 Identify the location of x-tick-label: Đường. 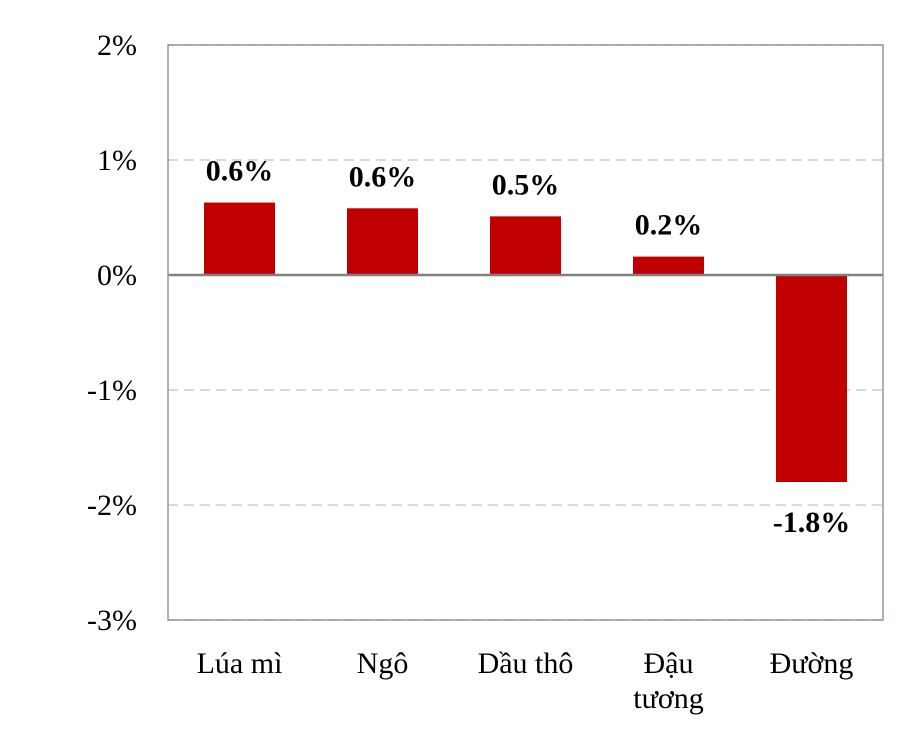
(812, 663).